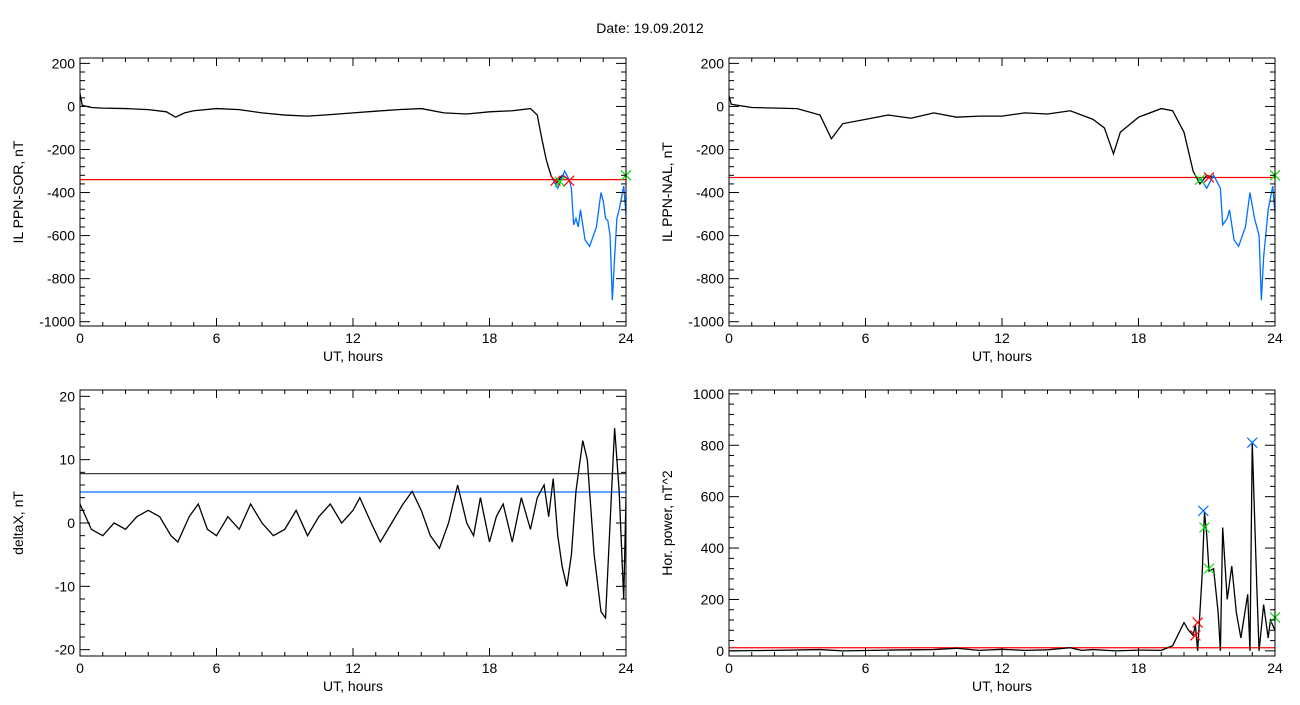 This screenshot has width=1300, height=705. I want to click on y-tick-label: 400, so click(713, 548).